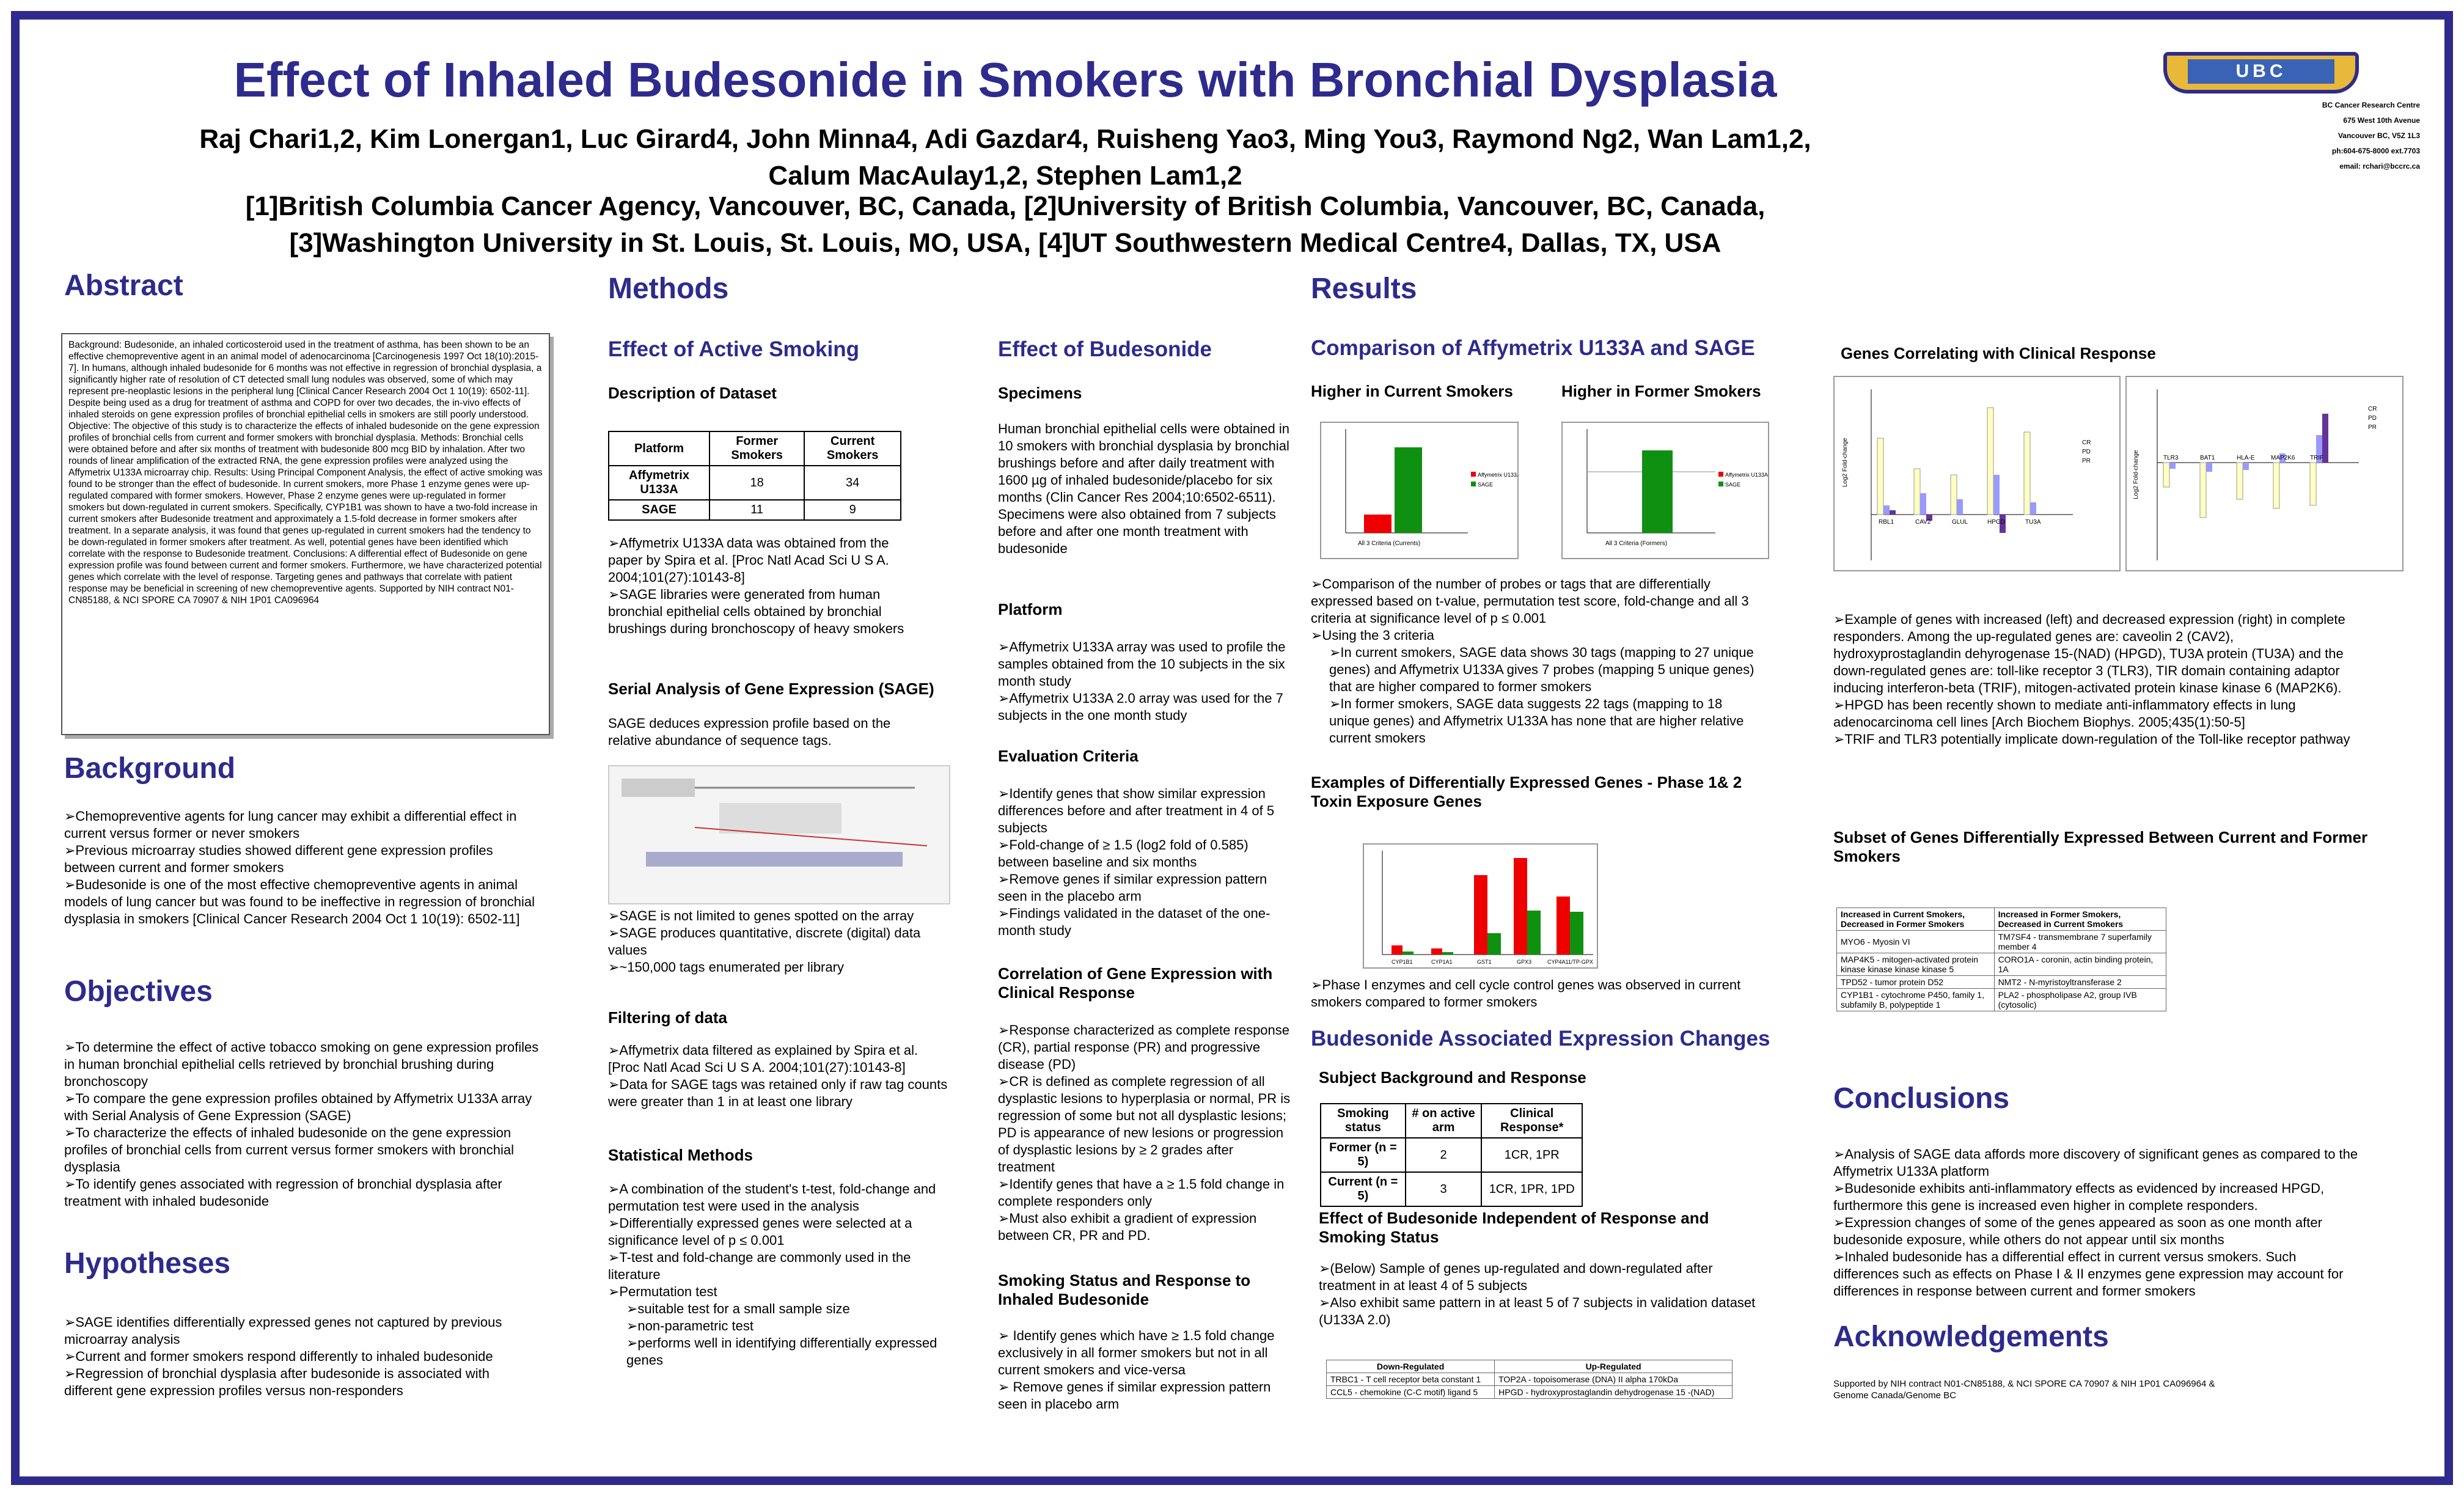  Describe the element at coordinates (1068, 756) in the screenshot. I see `evaluation-heading: Evaluation Criteria` at that location.